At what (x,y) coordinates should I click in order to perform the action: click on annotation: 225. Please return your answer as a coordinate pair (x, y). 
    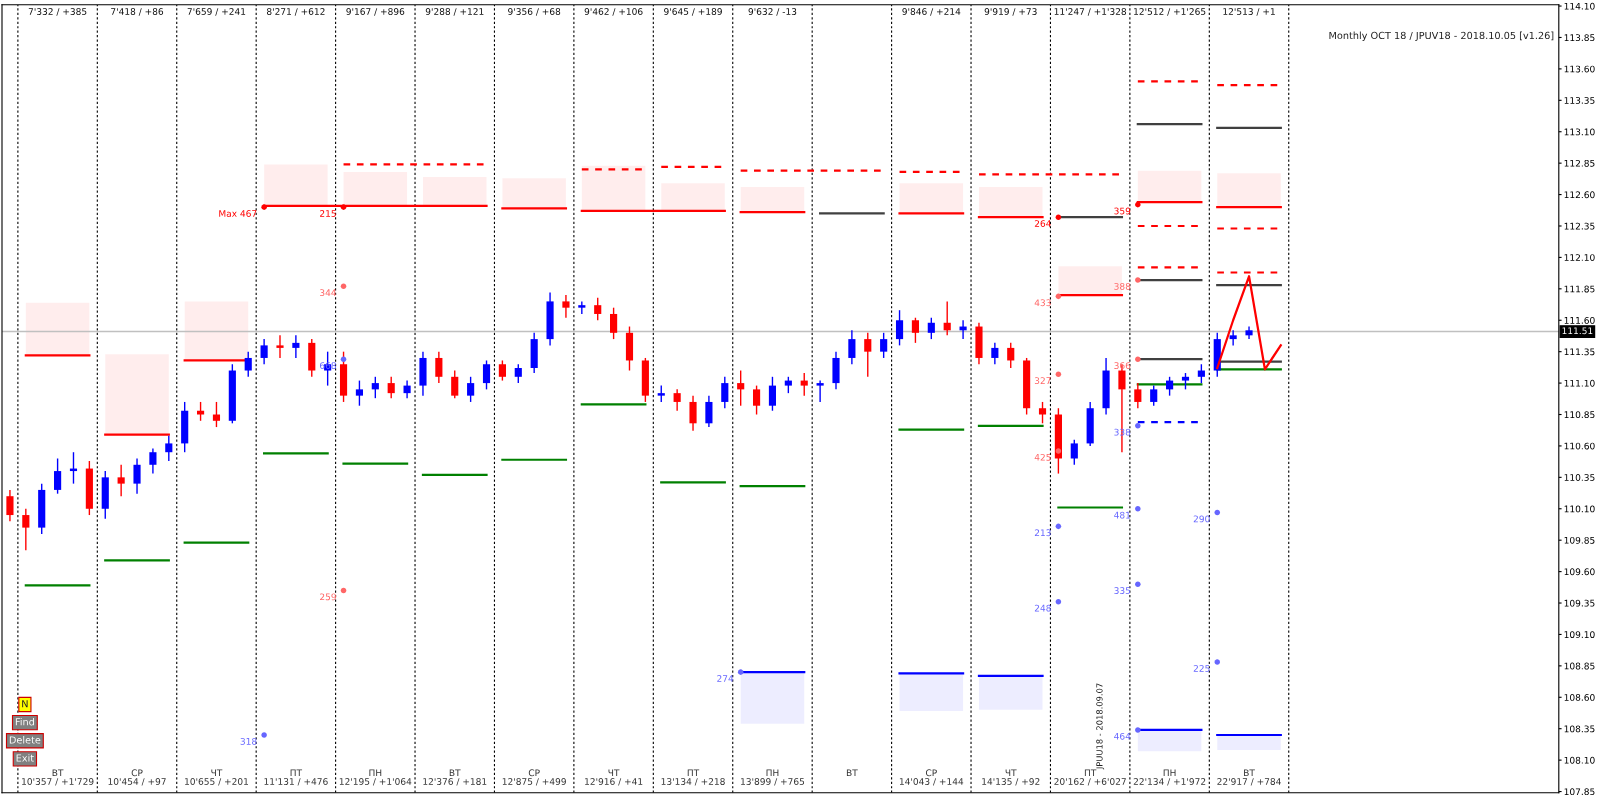
    Looking at the image, I should click on (1201, 668).